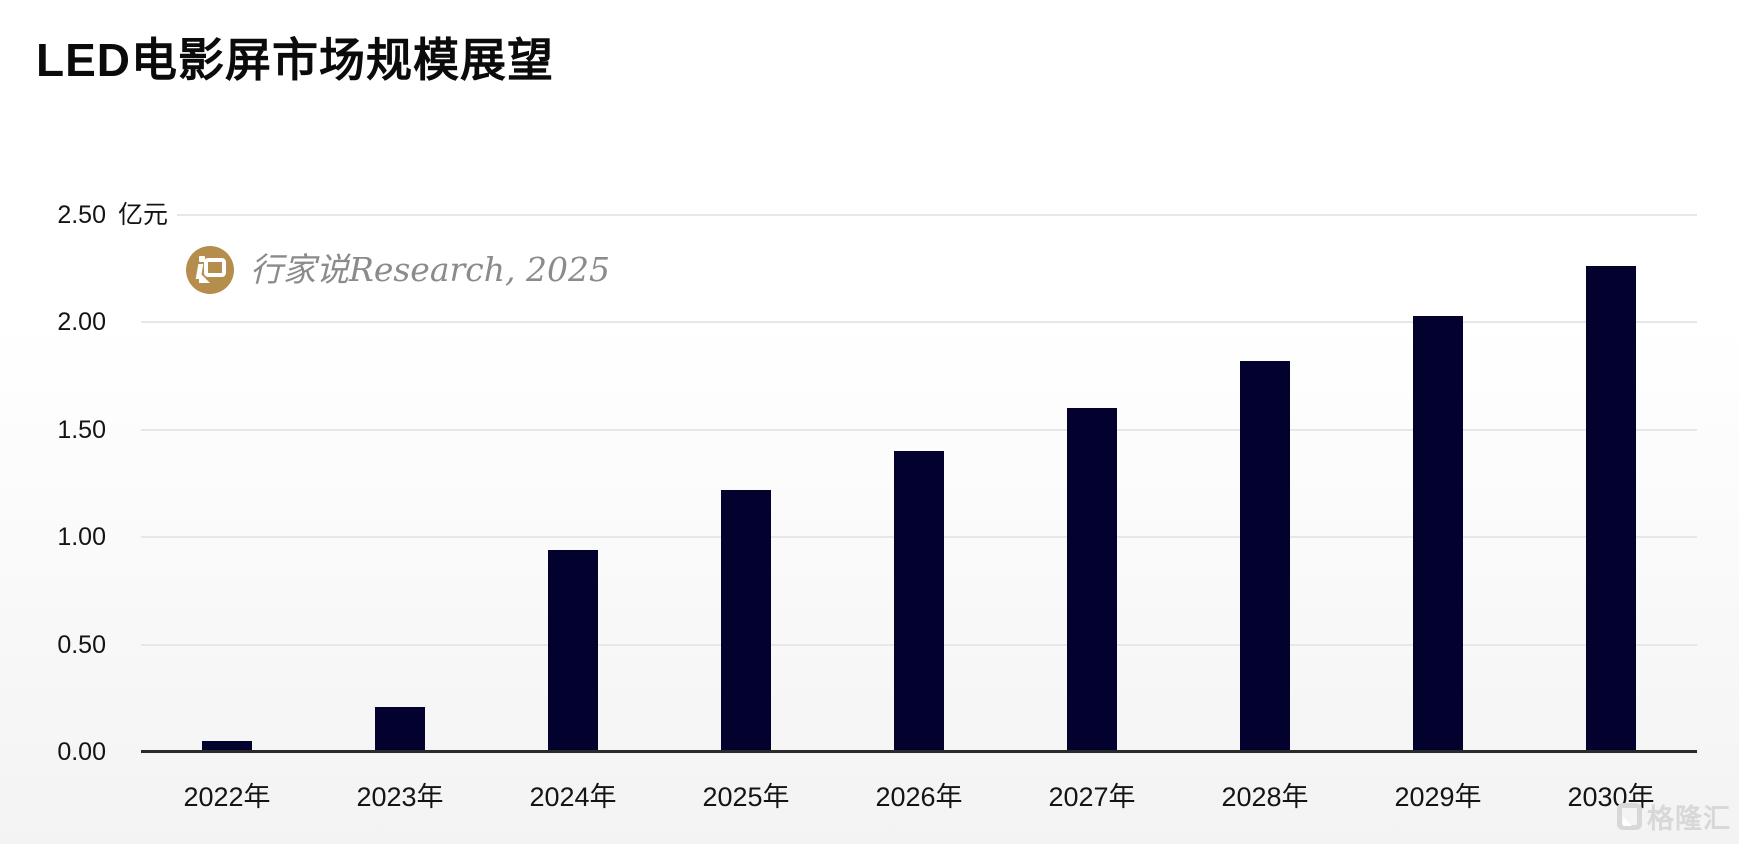 This screenshot has width=1739, height=844. Describe the element at coordinates (1627, 821) in the screenshot. I see `gelonghui-logo-notch` at that location.